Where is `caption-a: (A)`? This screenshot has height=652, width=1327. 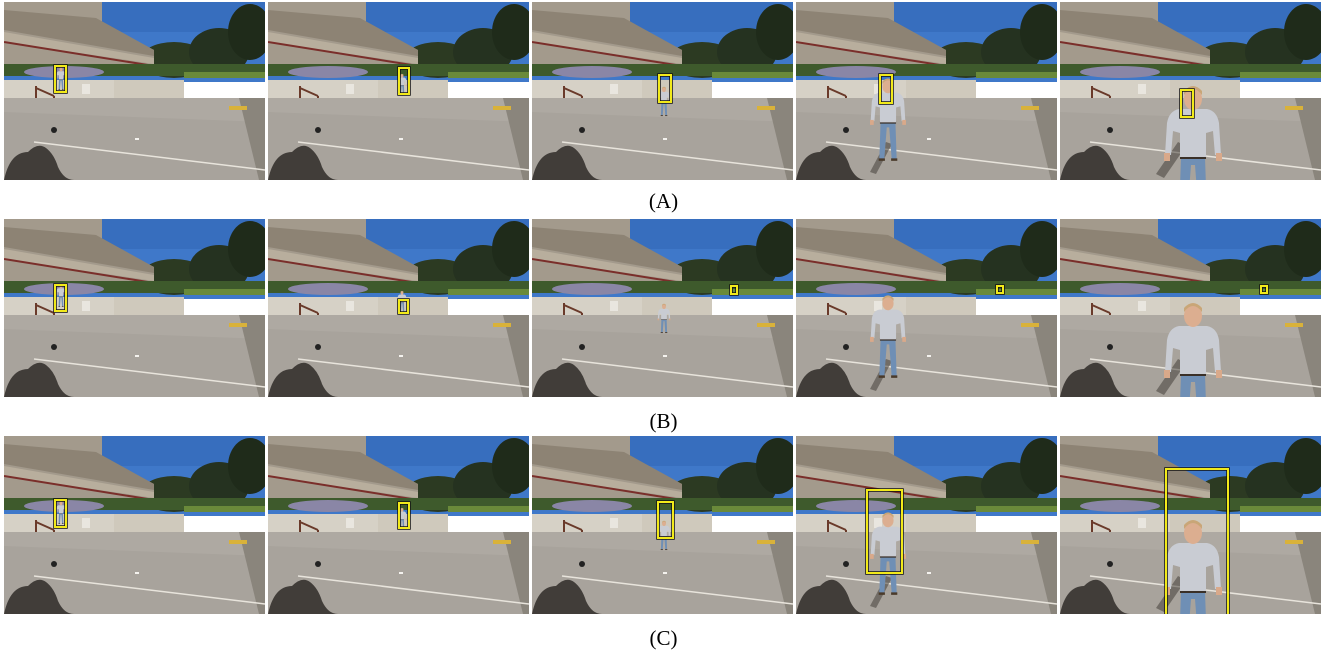 caption-a: (A) is located at coordinates (663, 201).